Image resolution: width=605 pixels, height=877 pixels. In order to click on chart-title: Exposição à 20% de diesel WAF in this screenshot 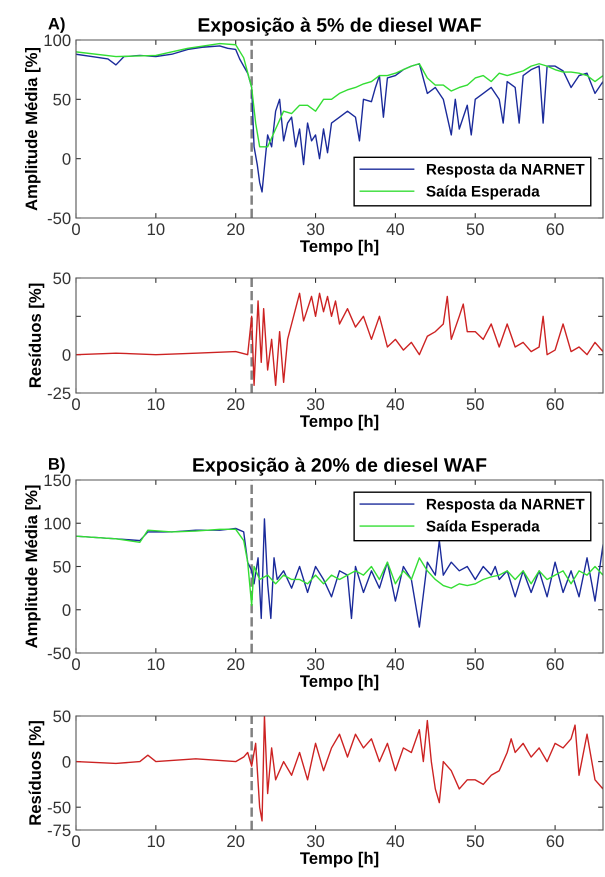, I will do `click(339, 466)`.